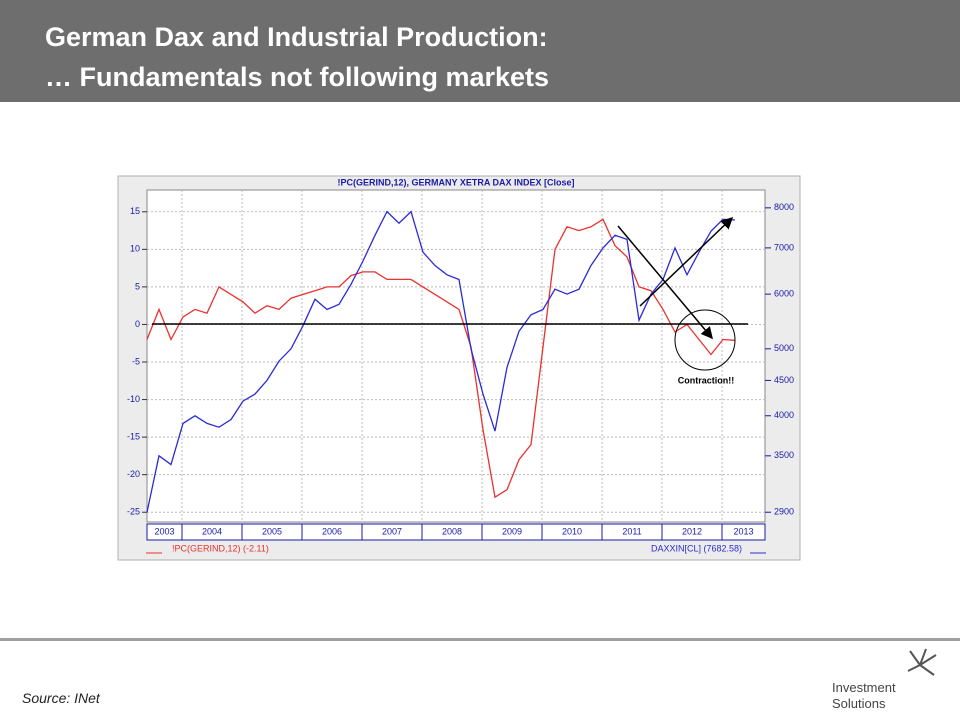 The image size is (960, 720). Describe the element at coordinates (133, 399) in the screenshot. I see `y-tick-label: -10` at that location.